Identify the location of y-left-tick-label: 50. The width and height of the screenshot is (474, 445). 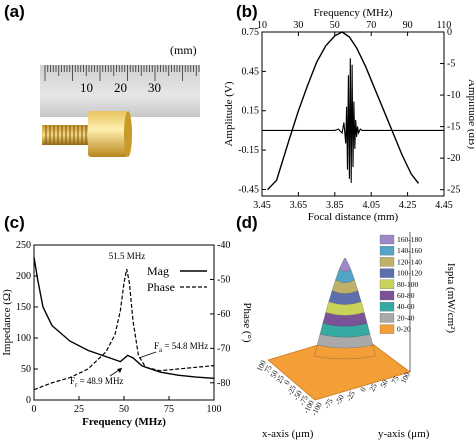
(26, 369).